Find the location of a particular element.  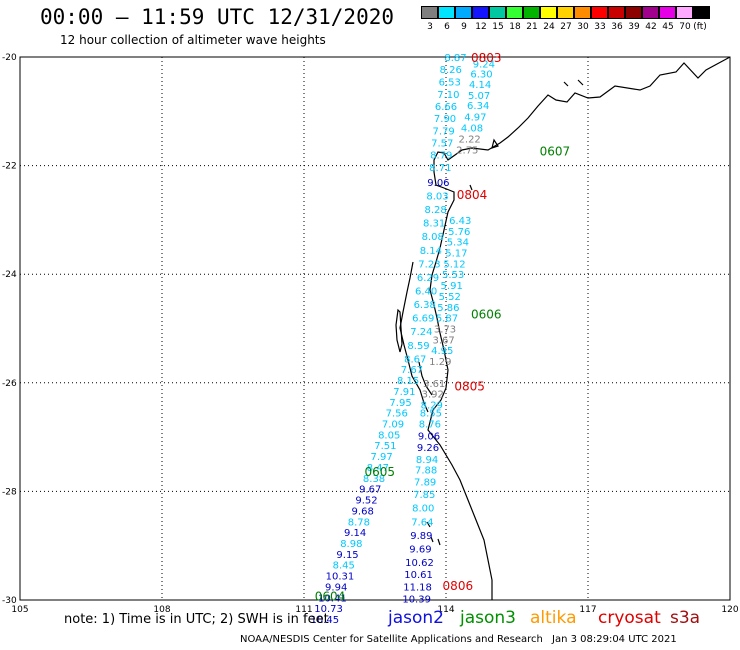

wave-height-value: 6.34 is located at coordinates (478, 106).